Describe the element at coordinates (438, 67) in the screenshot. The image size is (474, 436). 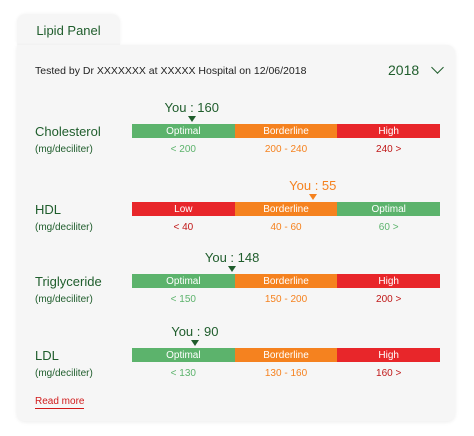
I see `chevron-down-icon` at that location.